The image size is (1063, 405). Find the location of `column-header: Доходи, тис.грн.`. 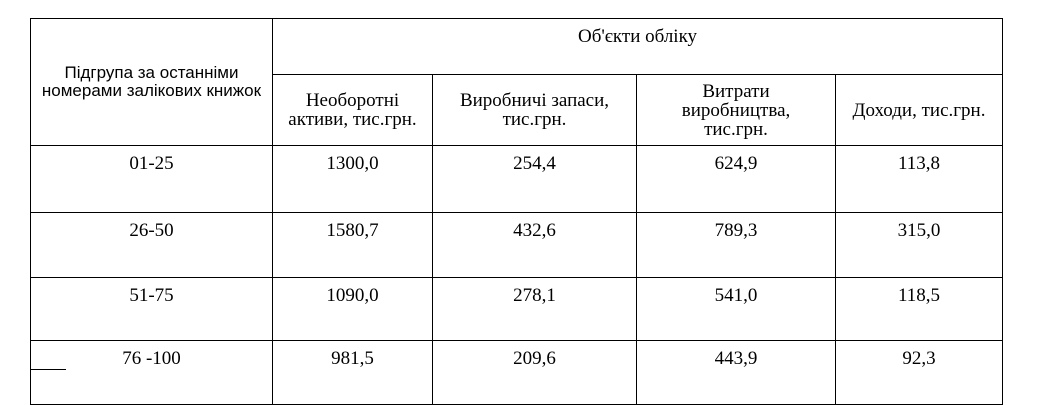

column-header: Доходи, тис.грн. is located at coordinates (919, 110).